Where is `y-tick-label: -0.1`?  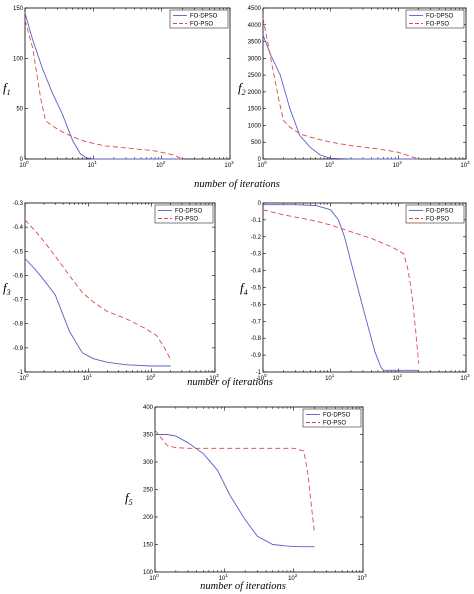 y-tick-label: -0.1 is located at coordinates (256, 221).